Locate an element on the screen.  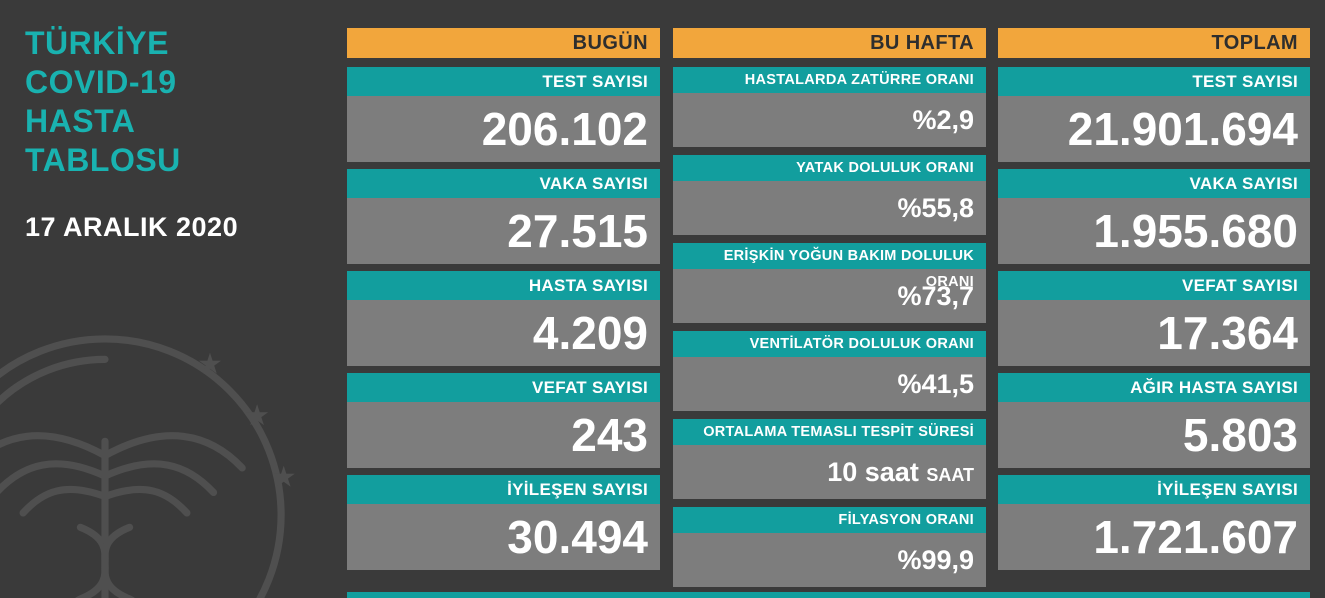
page-title-line-1: TÜRKİYE is located at coordinates (97, 43).